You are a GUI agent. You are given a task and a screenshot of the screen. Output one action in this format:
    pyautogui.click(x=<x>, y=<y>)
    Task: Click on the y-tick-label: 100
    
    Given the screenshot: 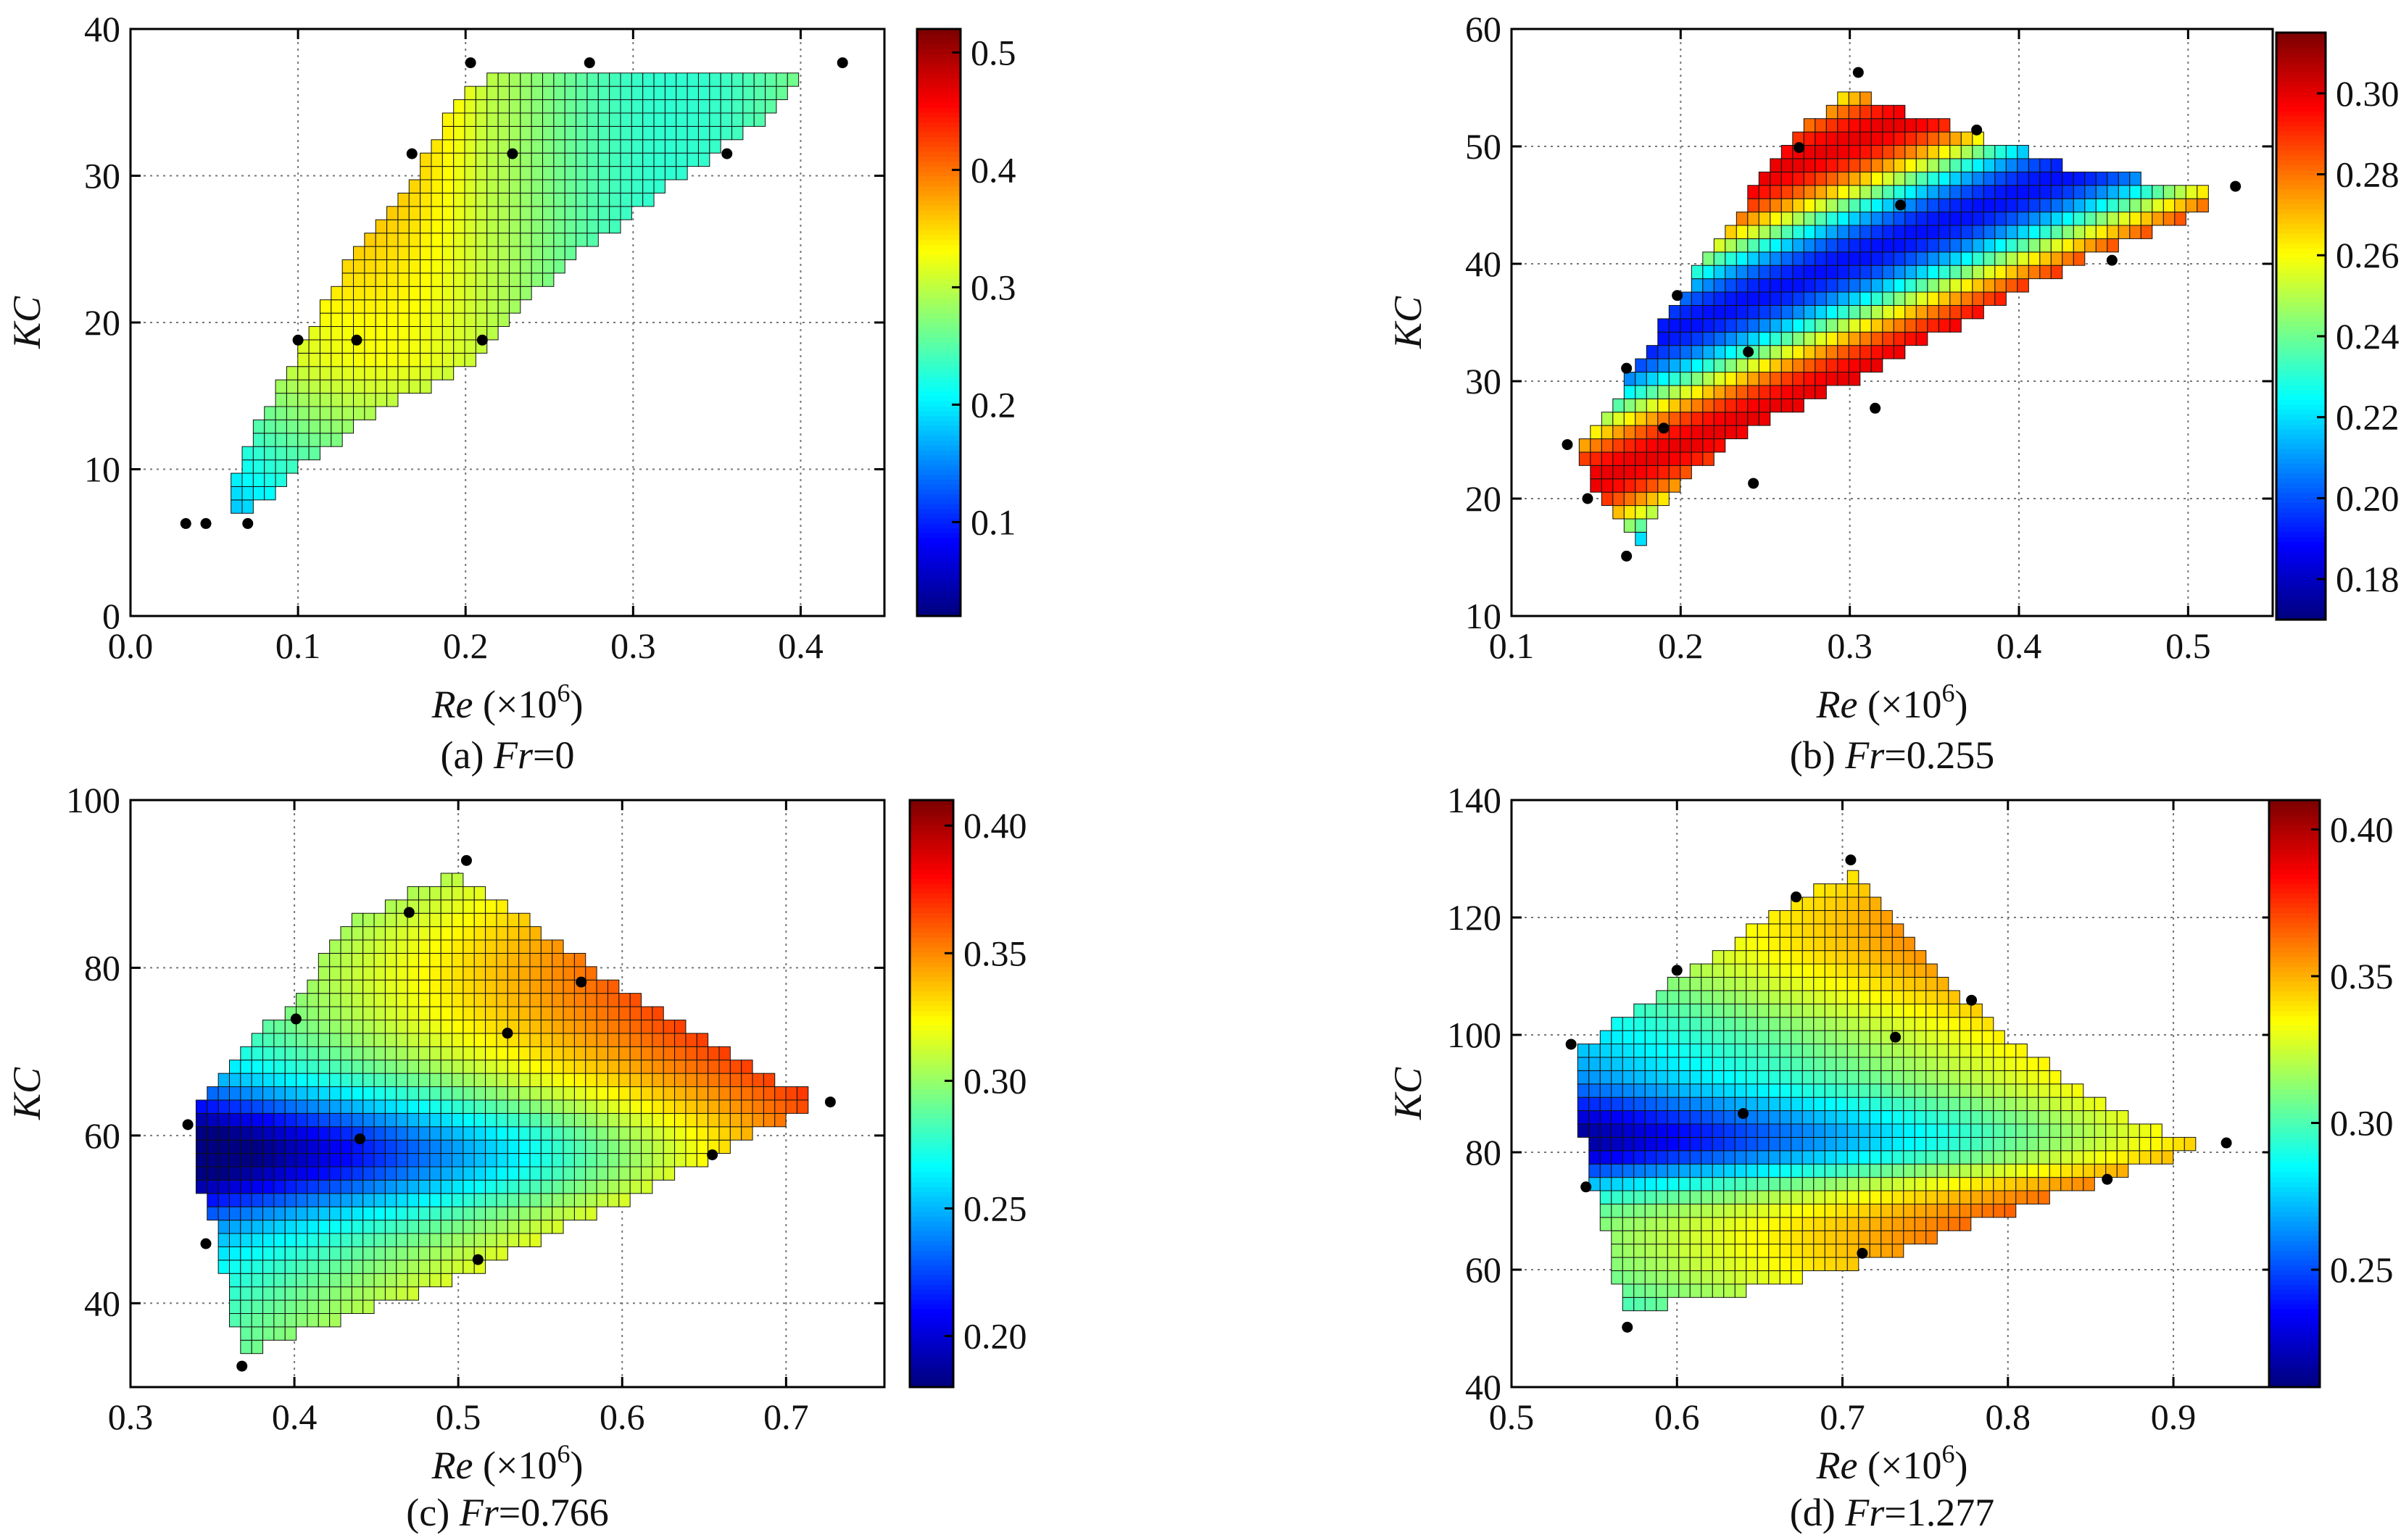 What is the action you would take?
    pyautogui.click(x=1474, y=1035)
    